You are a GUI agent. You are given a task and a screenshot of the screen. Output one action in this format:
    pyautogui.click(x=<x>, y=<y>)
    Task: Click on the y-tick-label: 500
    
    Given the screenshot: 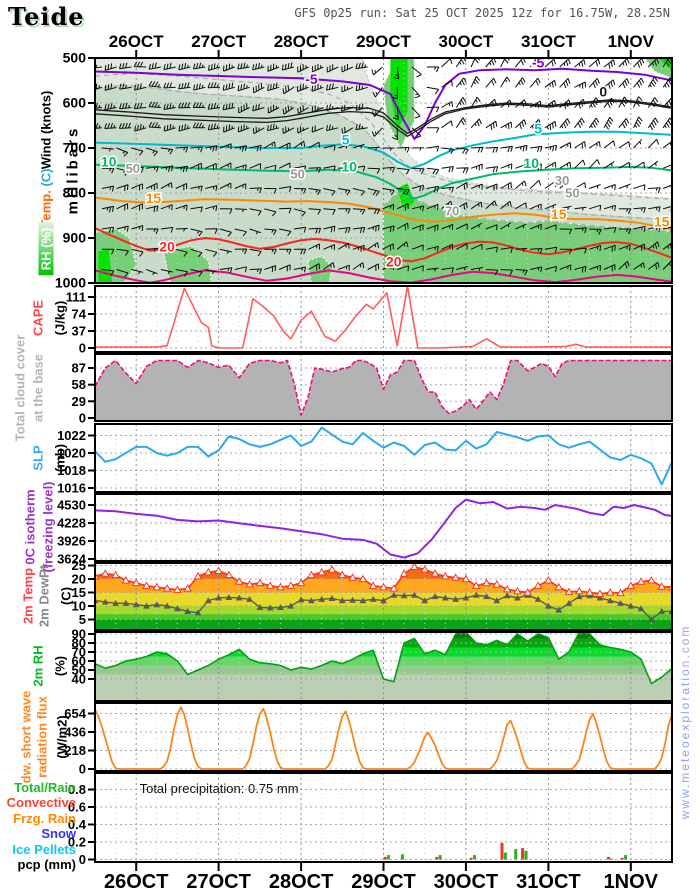 What is the action you would take?
    pyautogui.click(x=75, y=58)
    